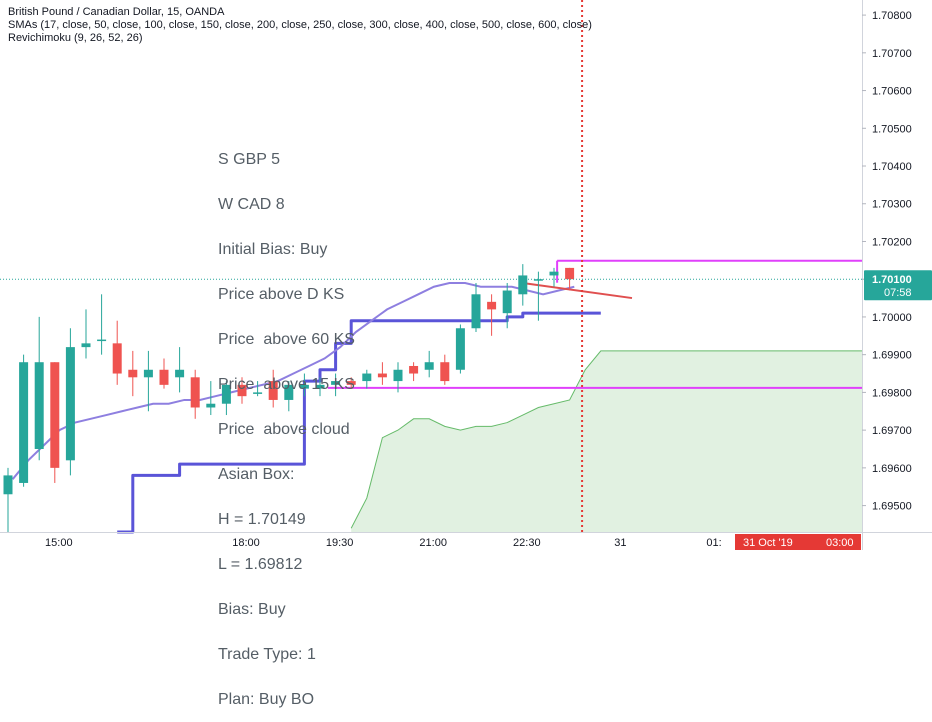 This screenshot has height=722, width=932. Describe the element at coordinates (768, 543) in the screenshot. I see `crosshair-date-label: 31 Oct '19` at that location.